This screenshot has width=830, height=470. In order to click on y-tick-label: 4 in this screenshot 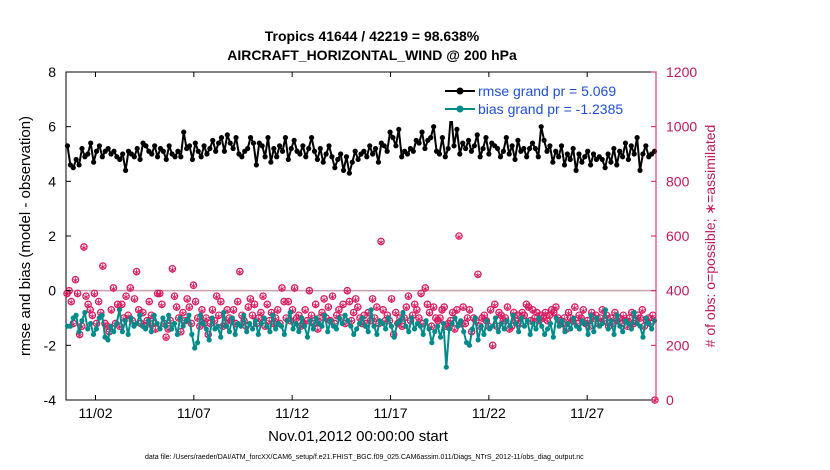, I will do `click(52, 181)`.